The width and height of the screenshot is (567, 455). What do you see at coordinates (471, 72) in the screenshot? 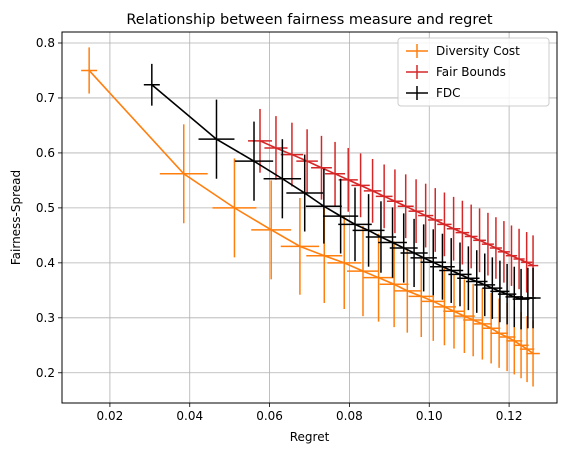
I see `legend-label: Fair Bounds` at bounding box center [471, 72].